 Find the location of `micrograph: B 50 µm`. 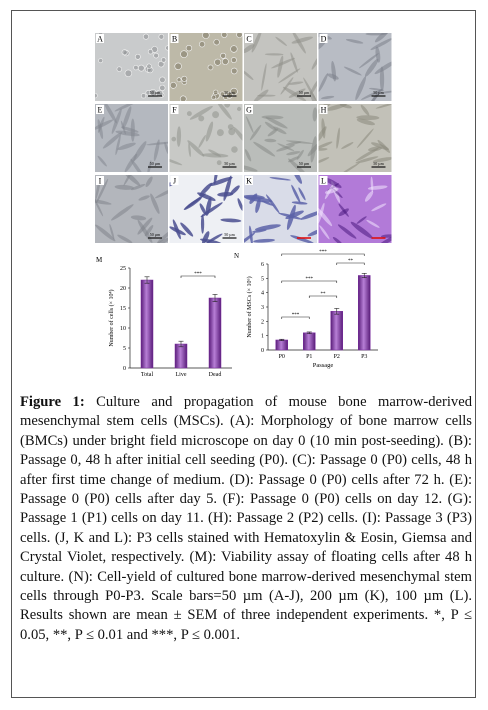

micrograph: B 50 µm is located at coordinates (206, 67).